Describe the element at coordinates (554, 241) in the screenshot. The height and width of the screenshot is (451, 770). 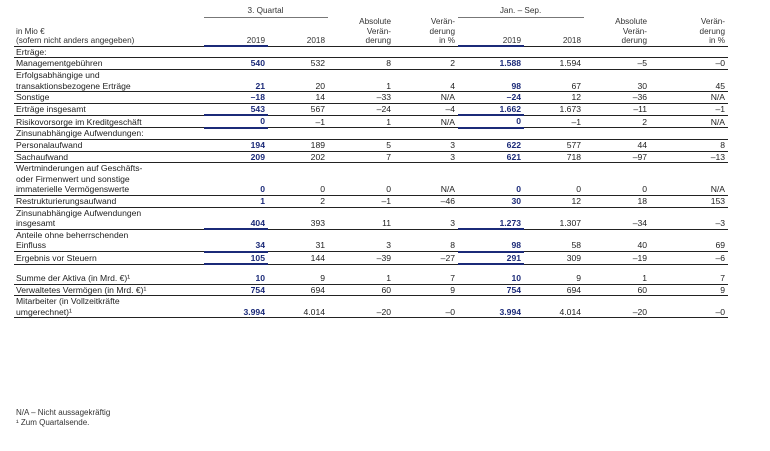
I see `cell-value: 58` at that location.